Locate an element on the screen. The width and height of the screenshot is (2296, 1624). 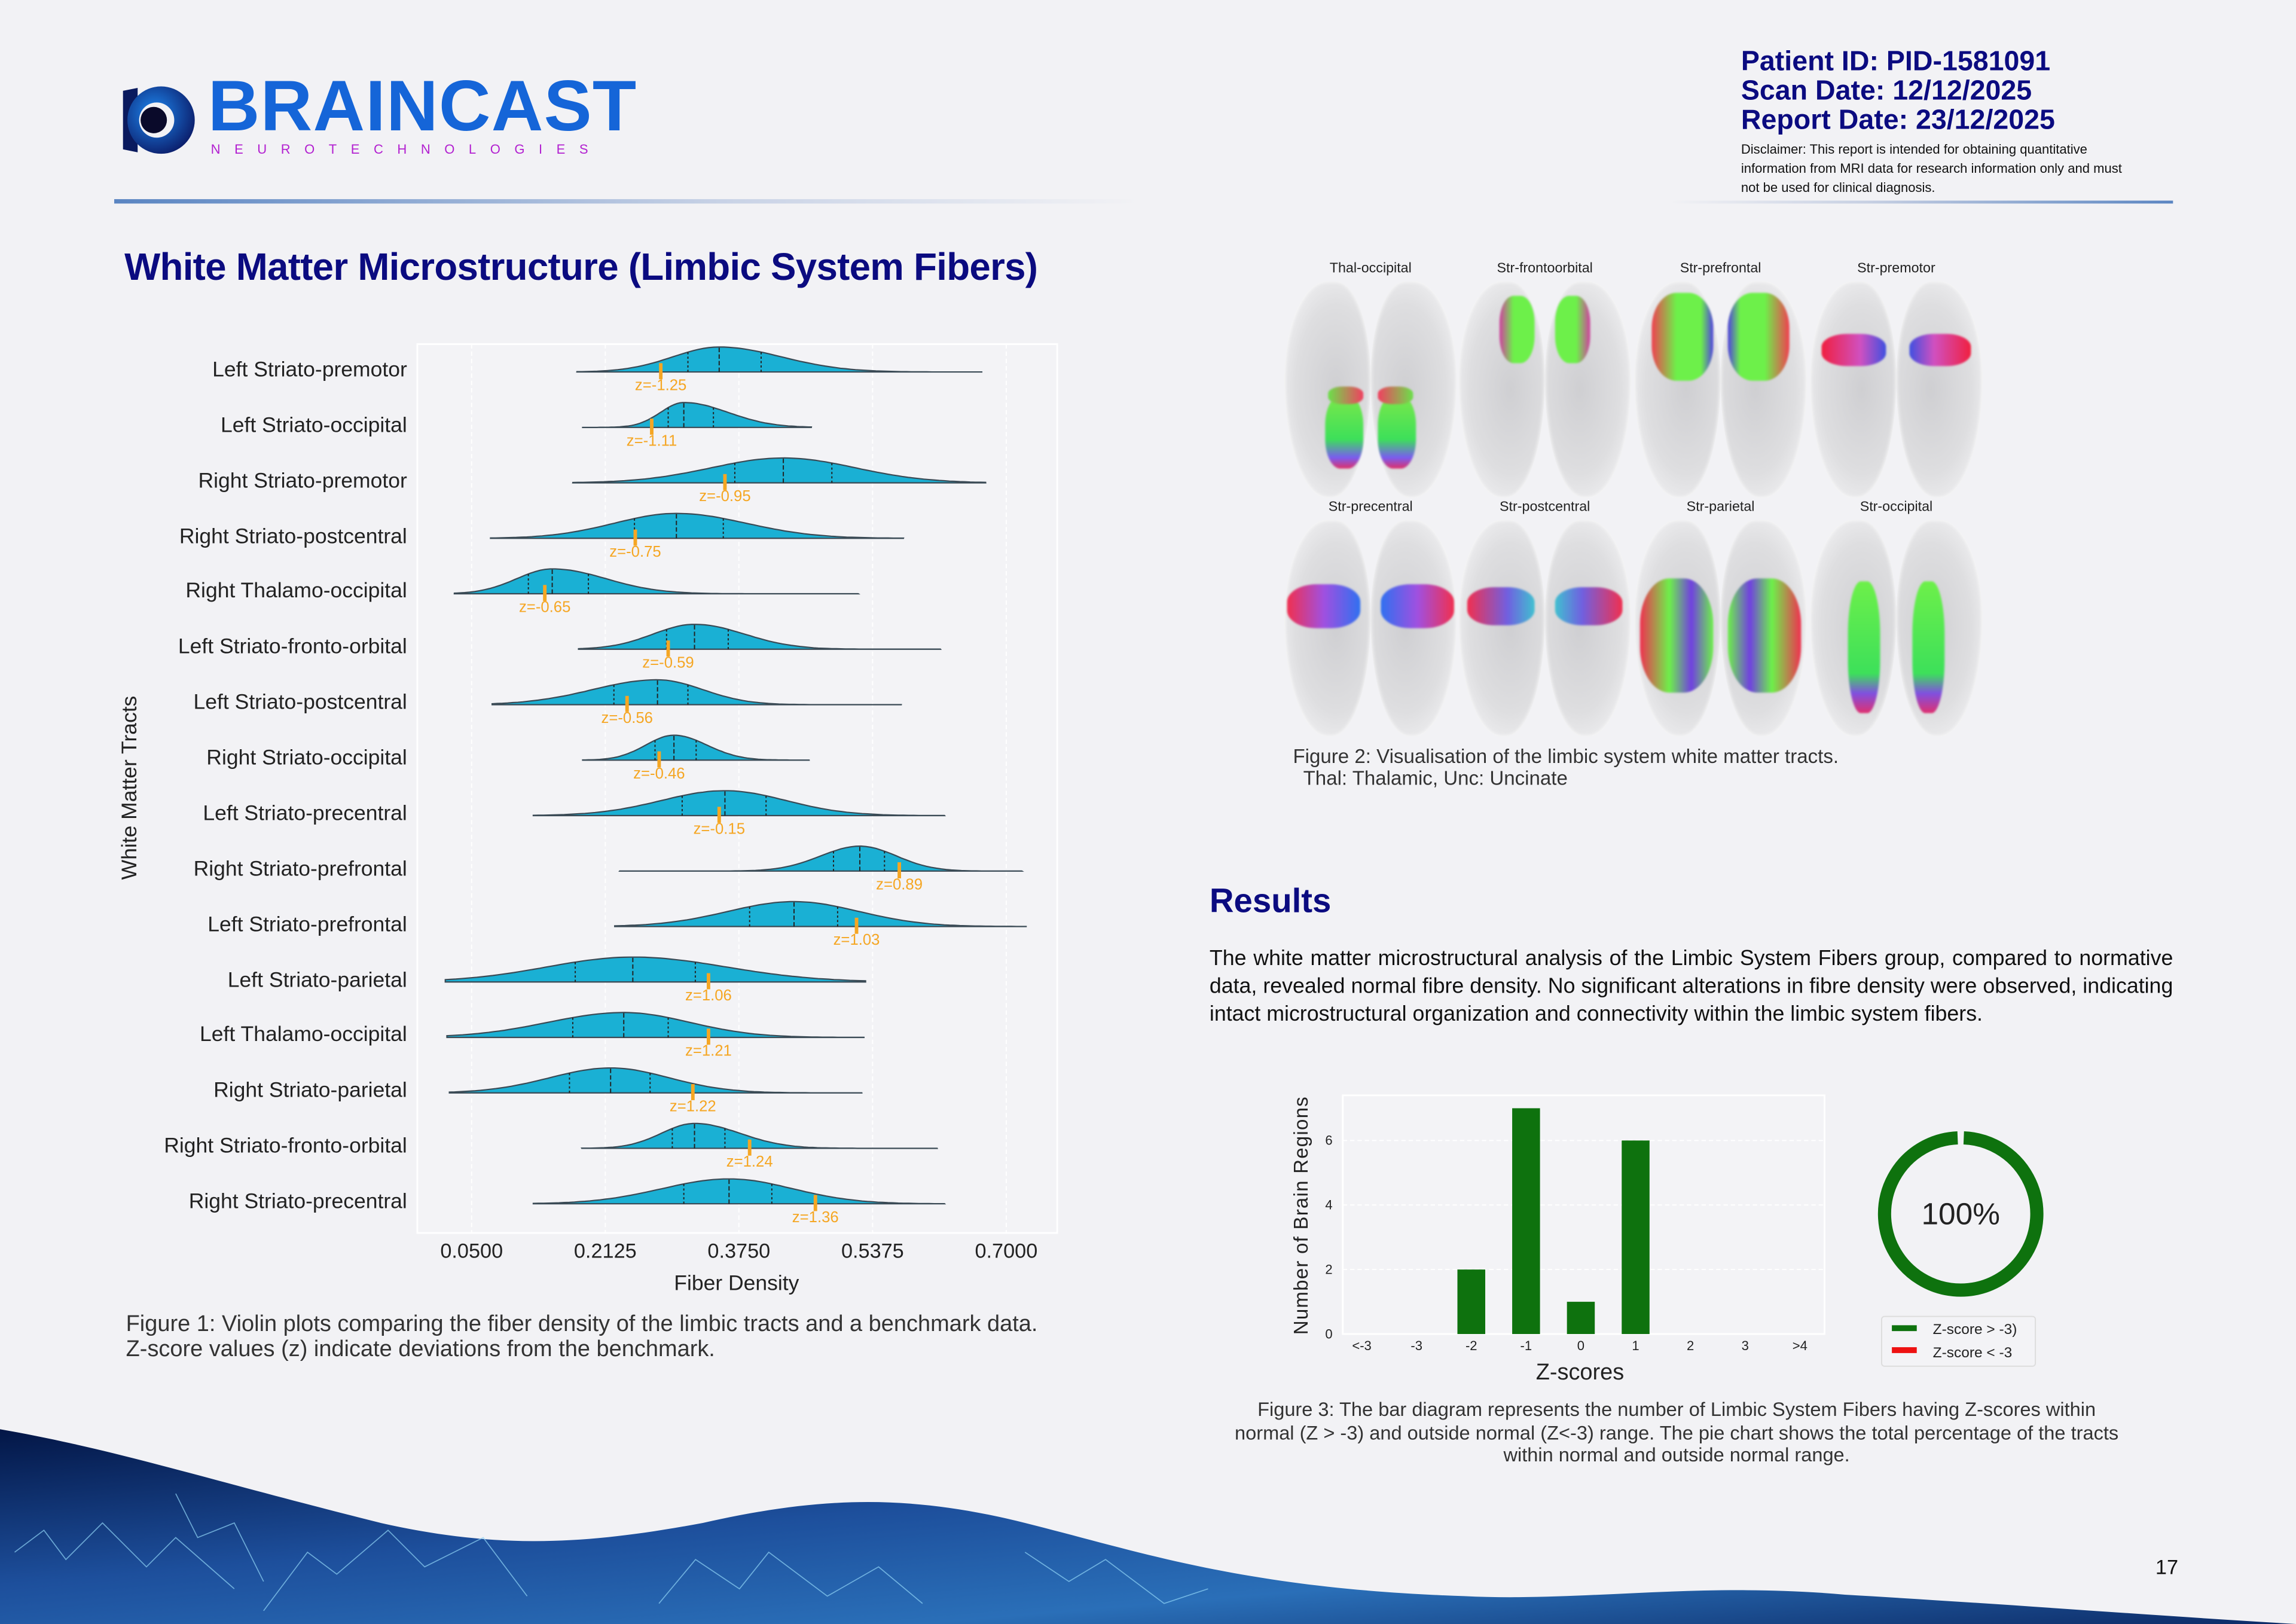
z-score-label: z=-0.95 is located at coordinates (724, 496).